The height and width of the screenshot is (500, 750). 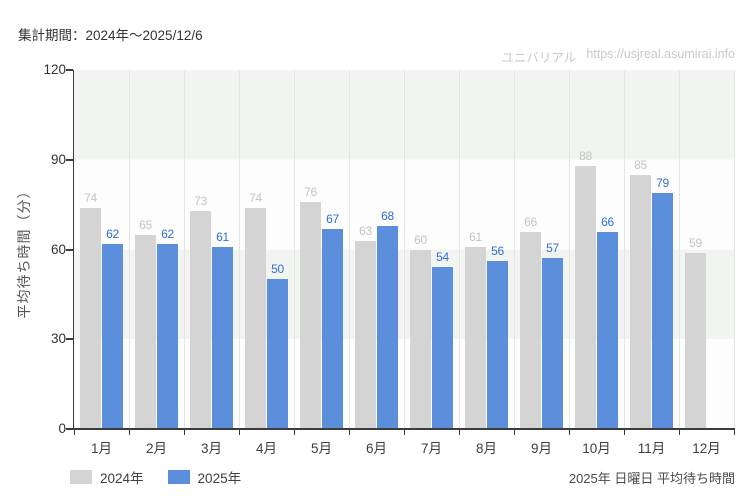 I want to click on bar-slot: 66, so click(x=531, y=249).